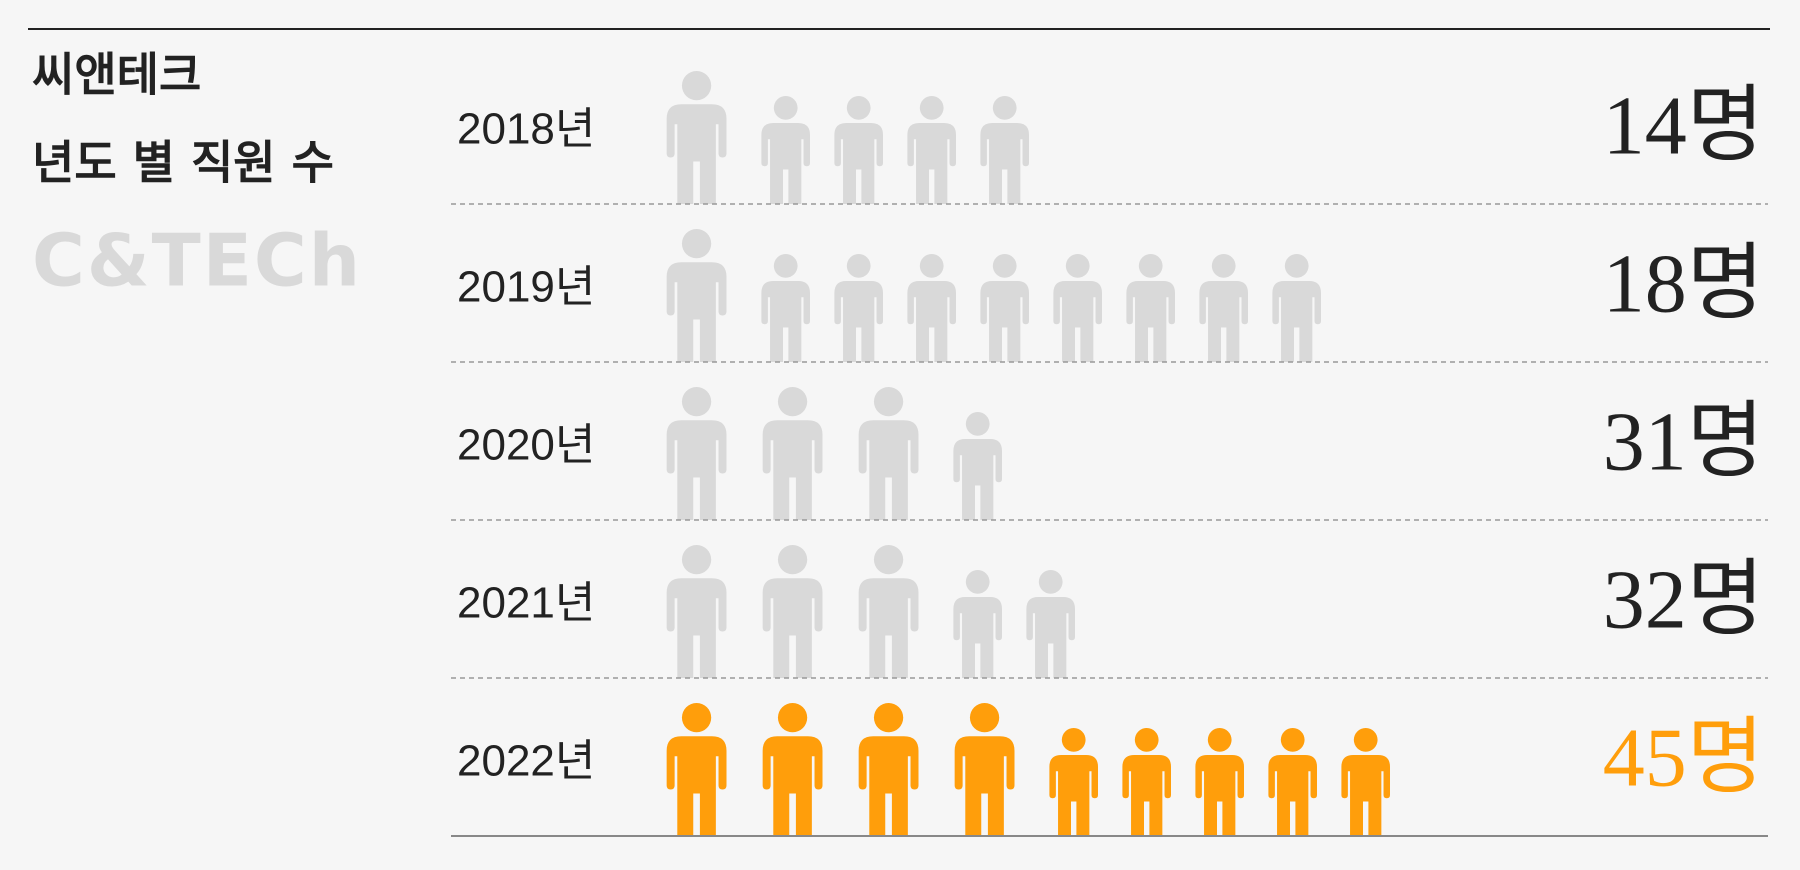 The width and height of the screenshot is (1800, 870). What do you see at coordinates (183, 163) in the screenshot?
I see `chart-subtitle: 년도 별 직원 수` at bounding box center [183, 163].